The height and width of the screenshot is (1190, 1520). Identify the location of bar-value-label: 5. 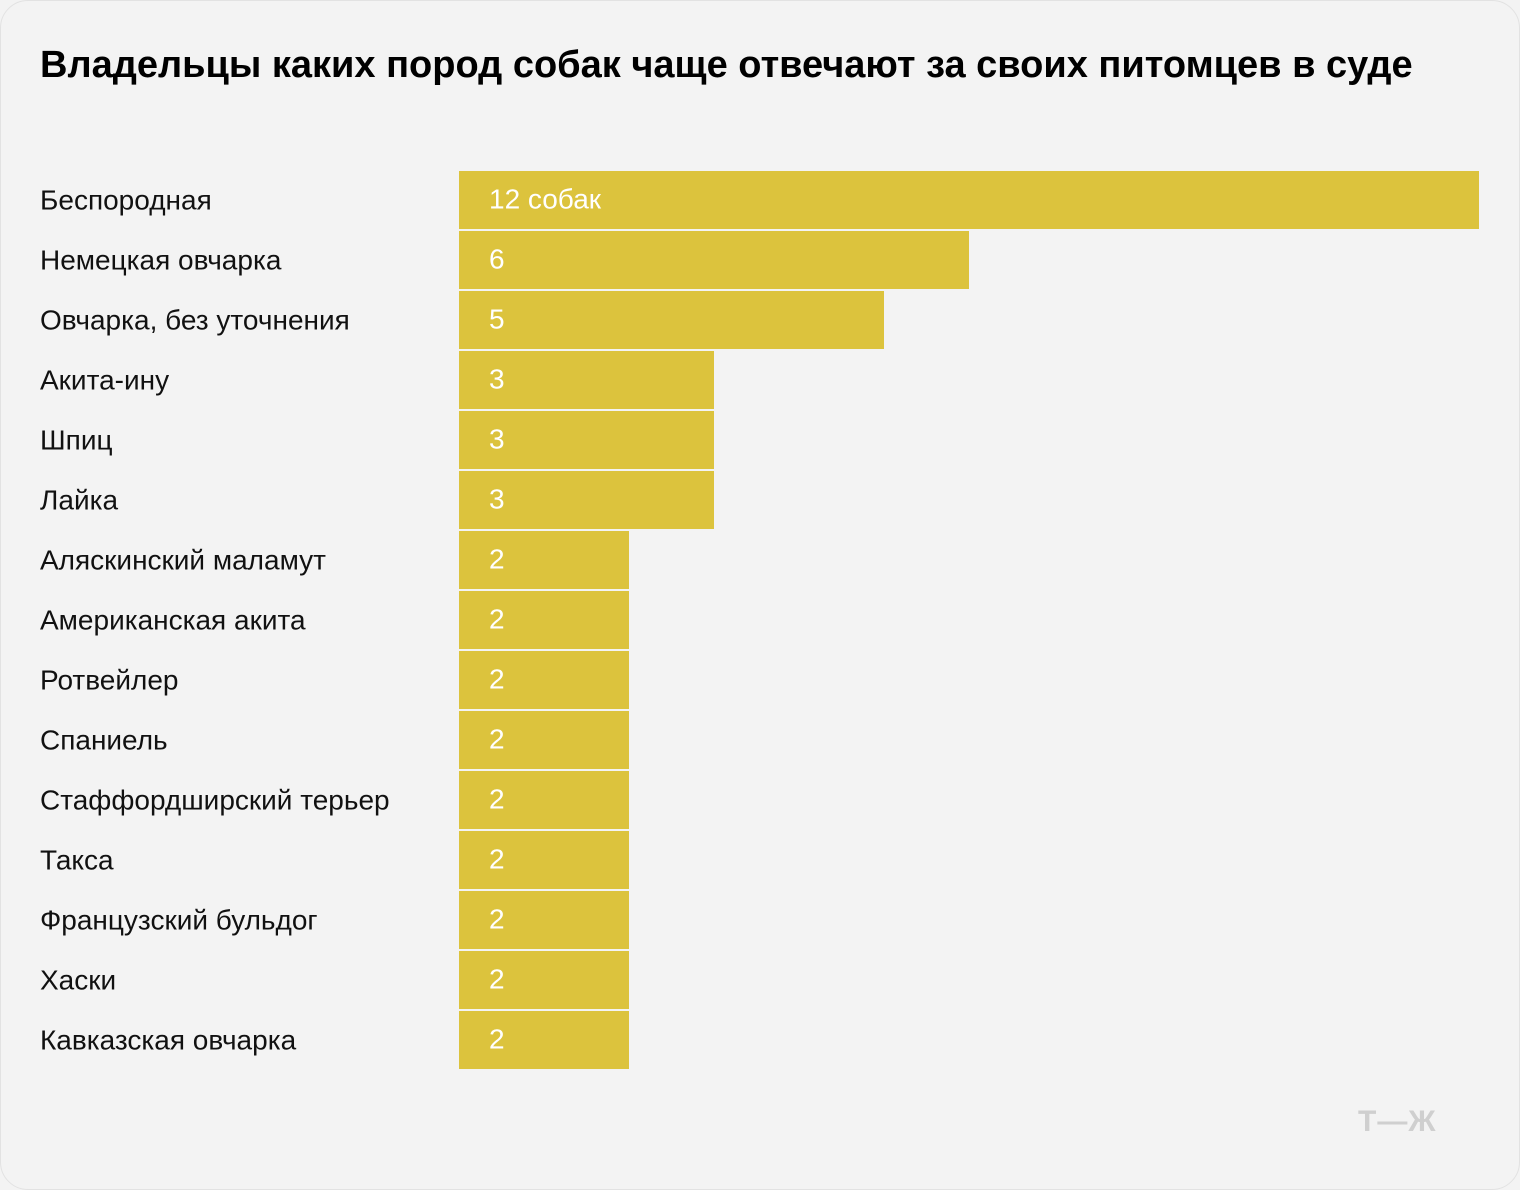
(497, 318).